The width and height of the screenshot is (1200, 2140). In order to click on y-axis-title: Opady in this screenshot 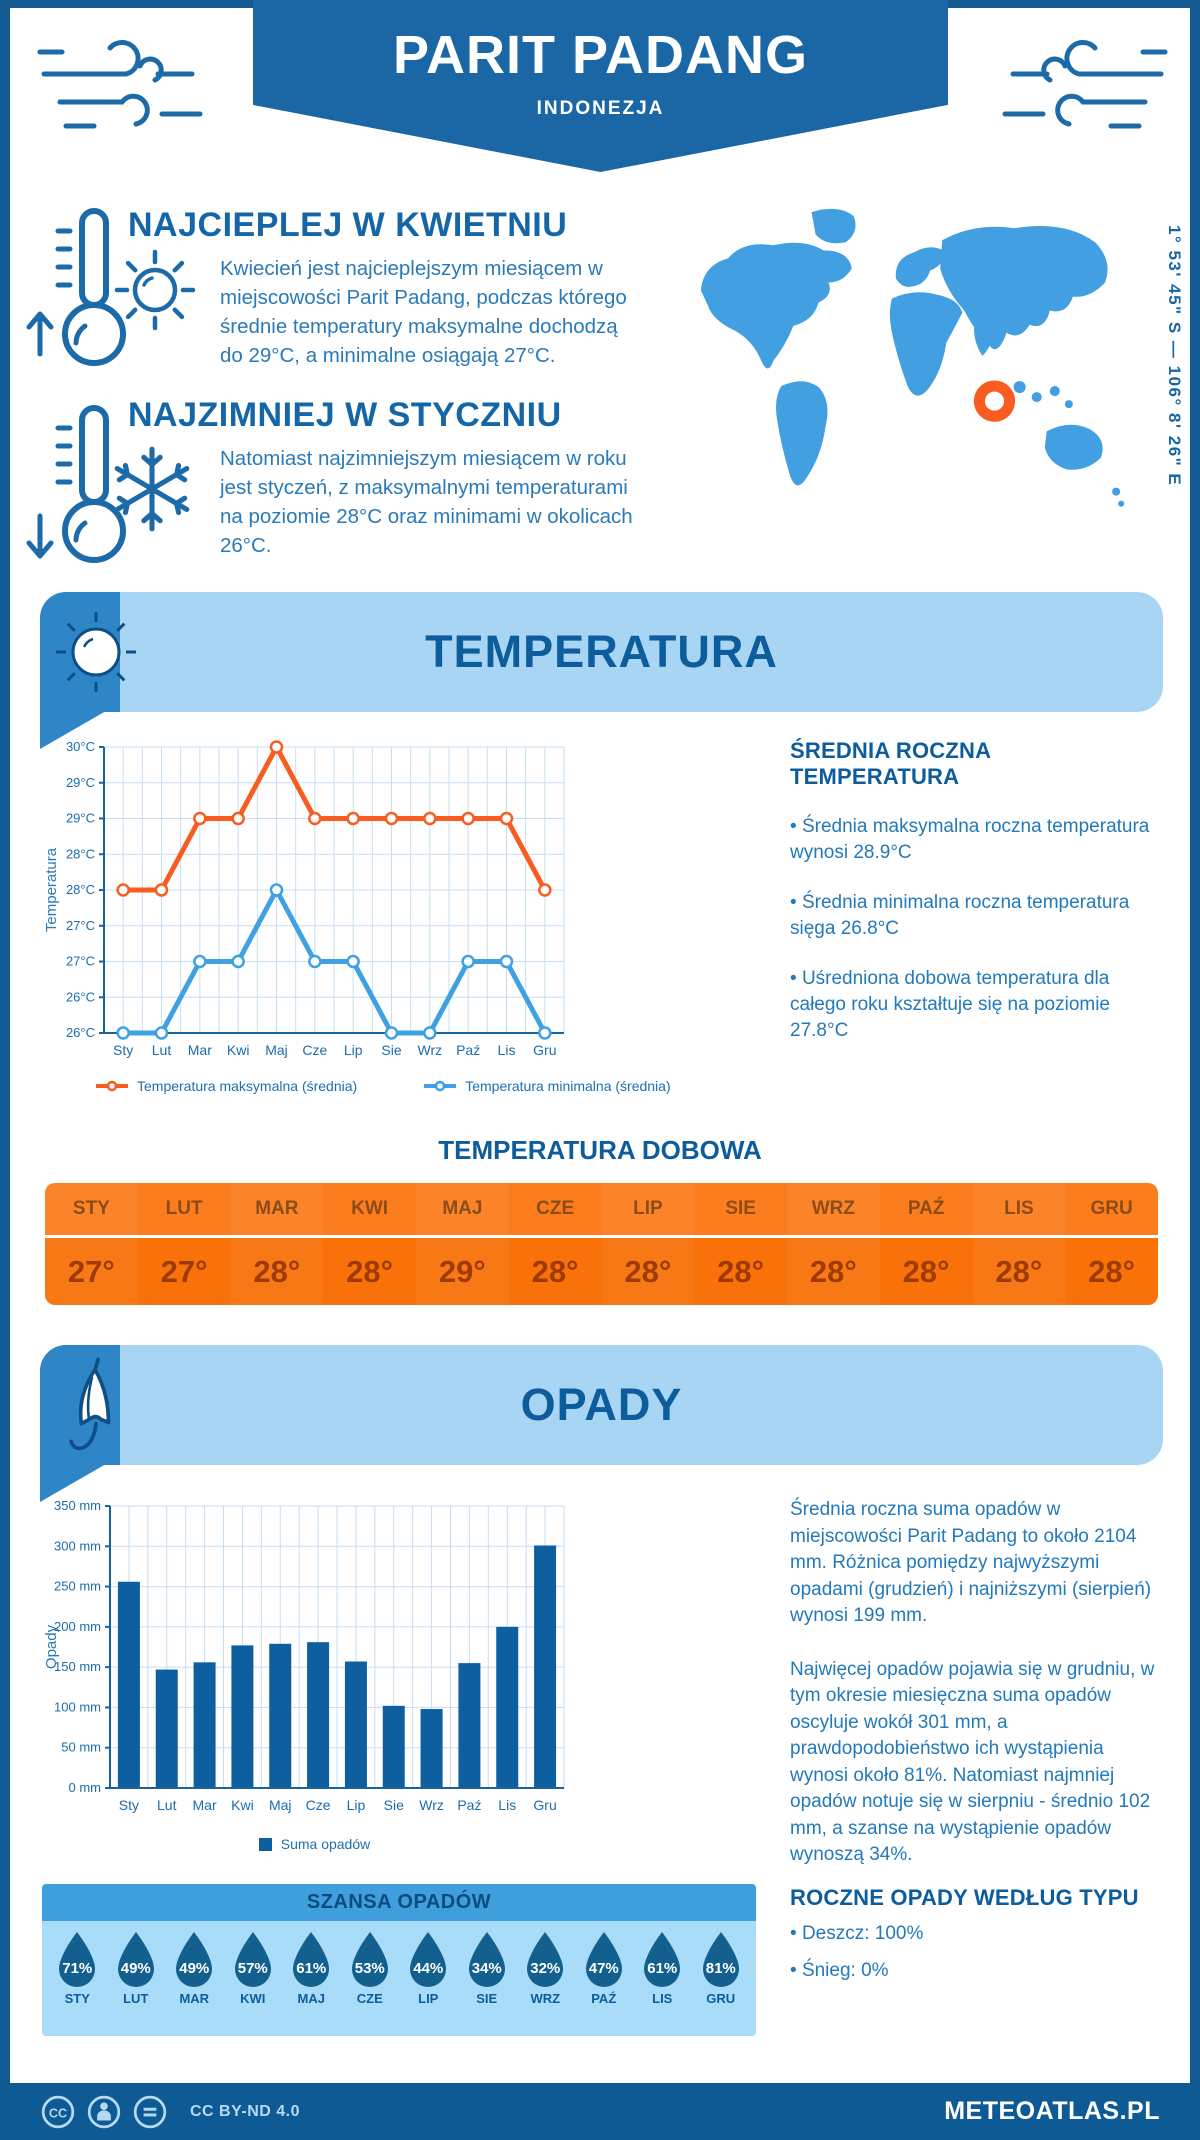, I will do `click(51, 1646)`.